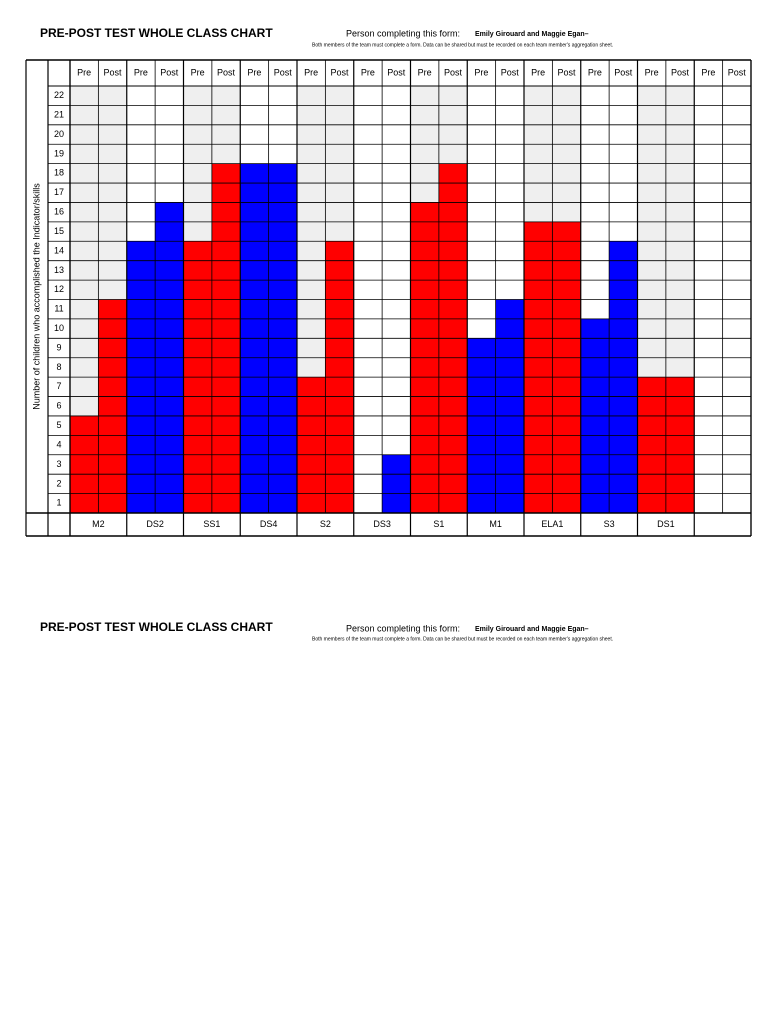  Describe the element at coordinates (58, 483) in the screenshot. I see `y-tick-label: 2` at that location.